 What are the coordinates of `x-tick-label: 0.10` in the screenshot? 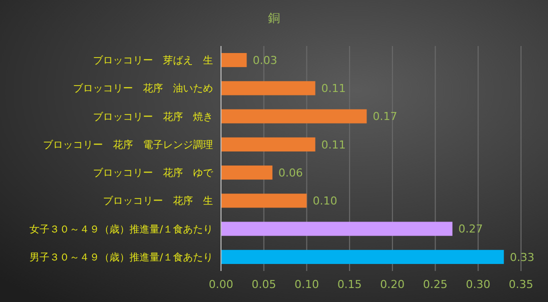 It's located at (306, 284).